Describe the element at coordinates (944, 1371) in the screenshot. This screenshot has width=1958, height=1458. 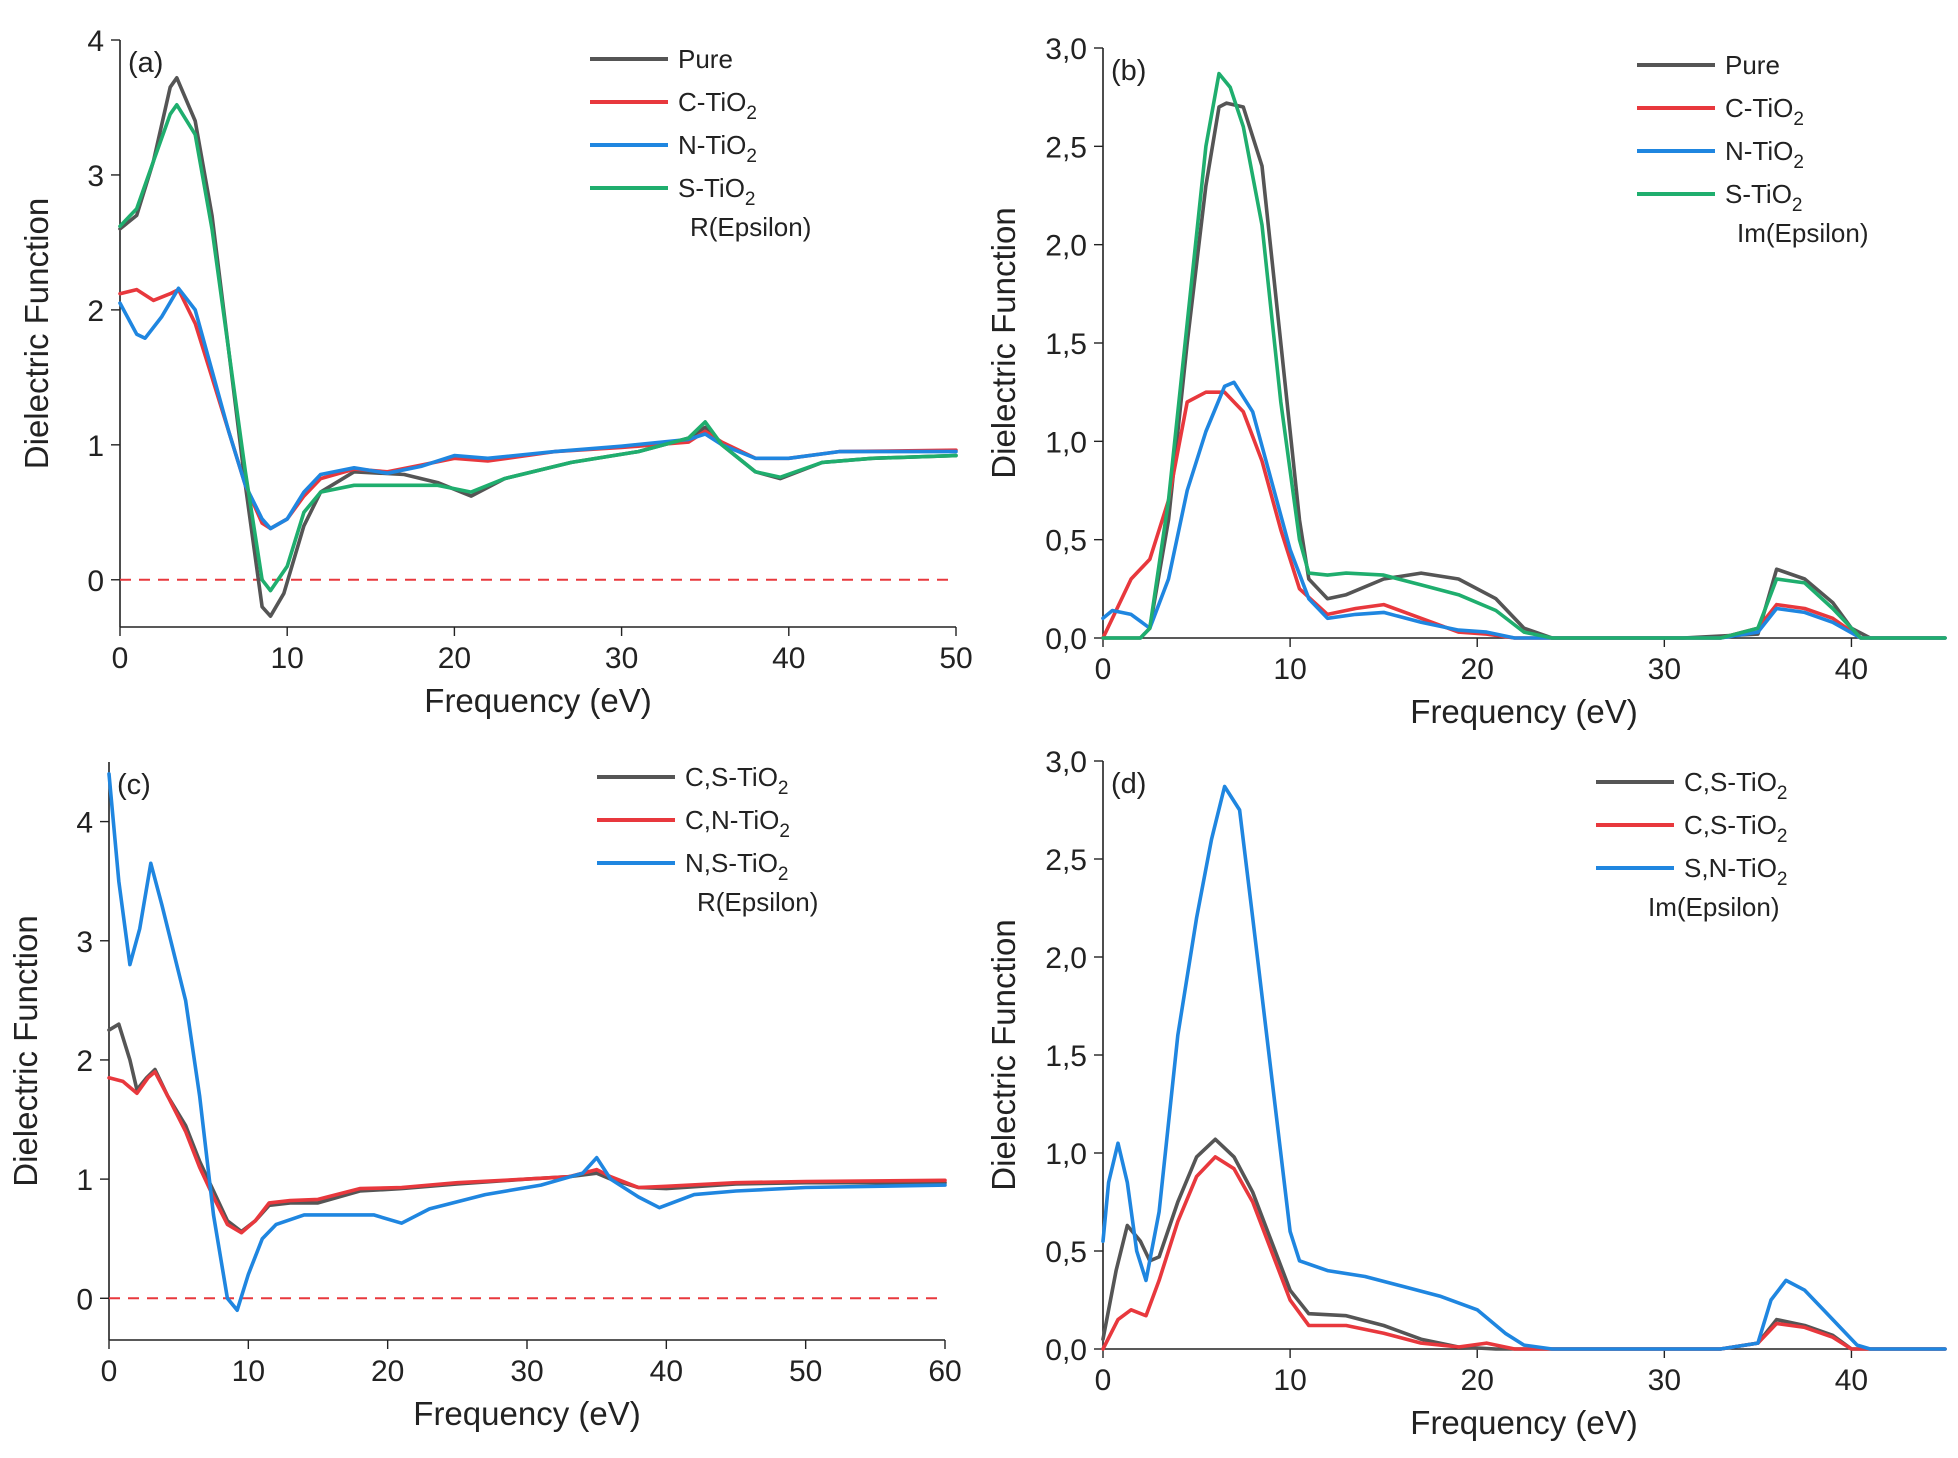
I see `x-tick-label: 60` at that location.